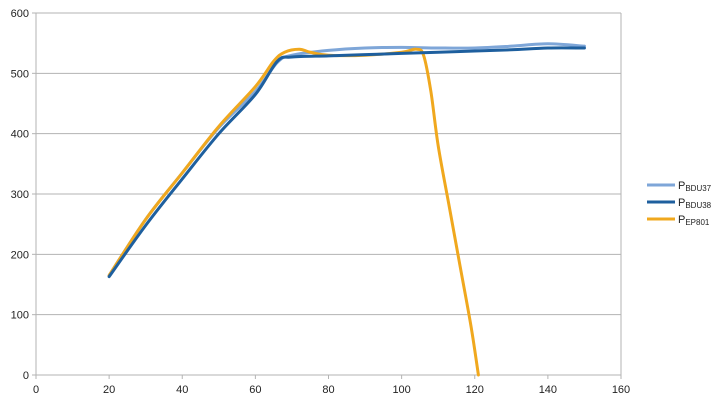 Image resolution: width=712 pixels, height=401 pixels. What do you see at coordinates (20, 14) in the screenshot?
I see `y-tick-label: 600` at bounding box center [20, 14].